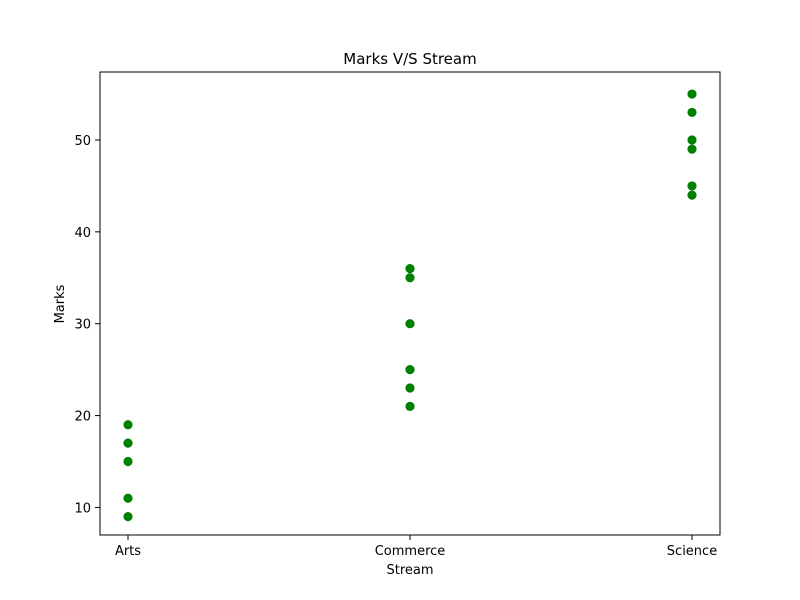  Describe the element at coordinates (409, 570) in the screenshot. I see `x-axis-label: Stream` at that location.